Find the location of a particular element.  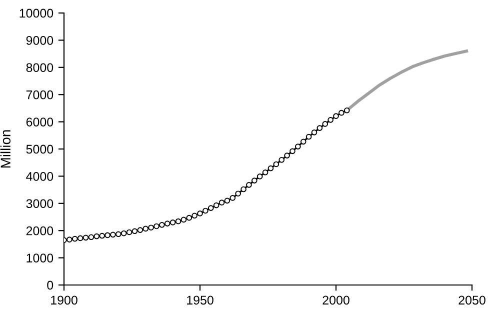

y-tick-label: 9000 is located at coordinates (40, 40).